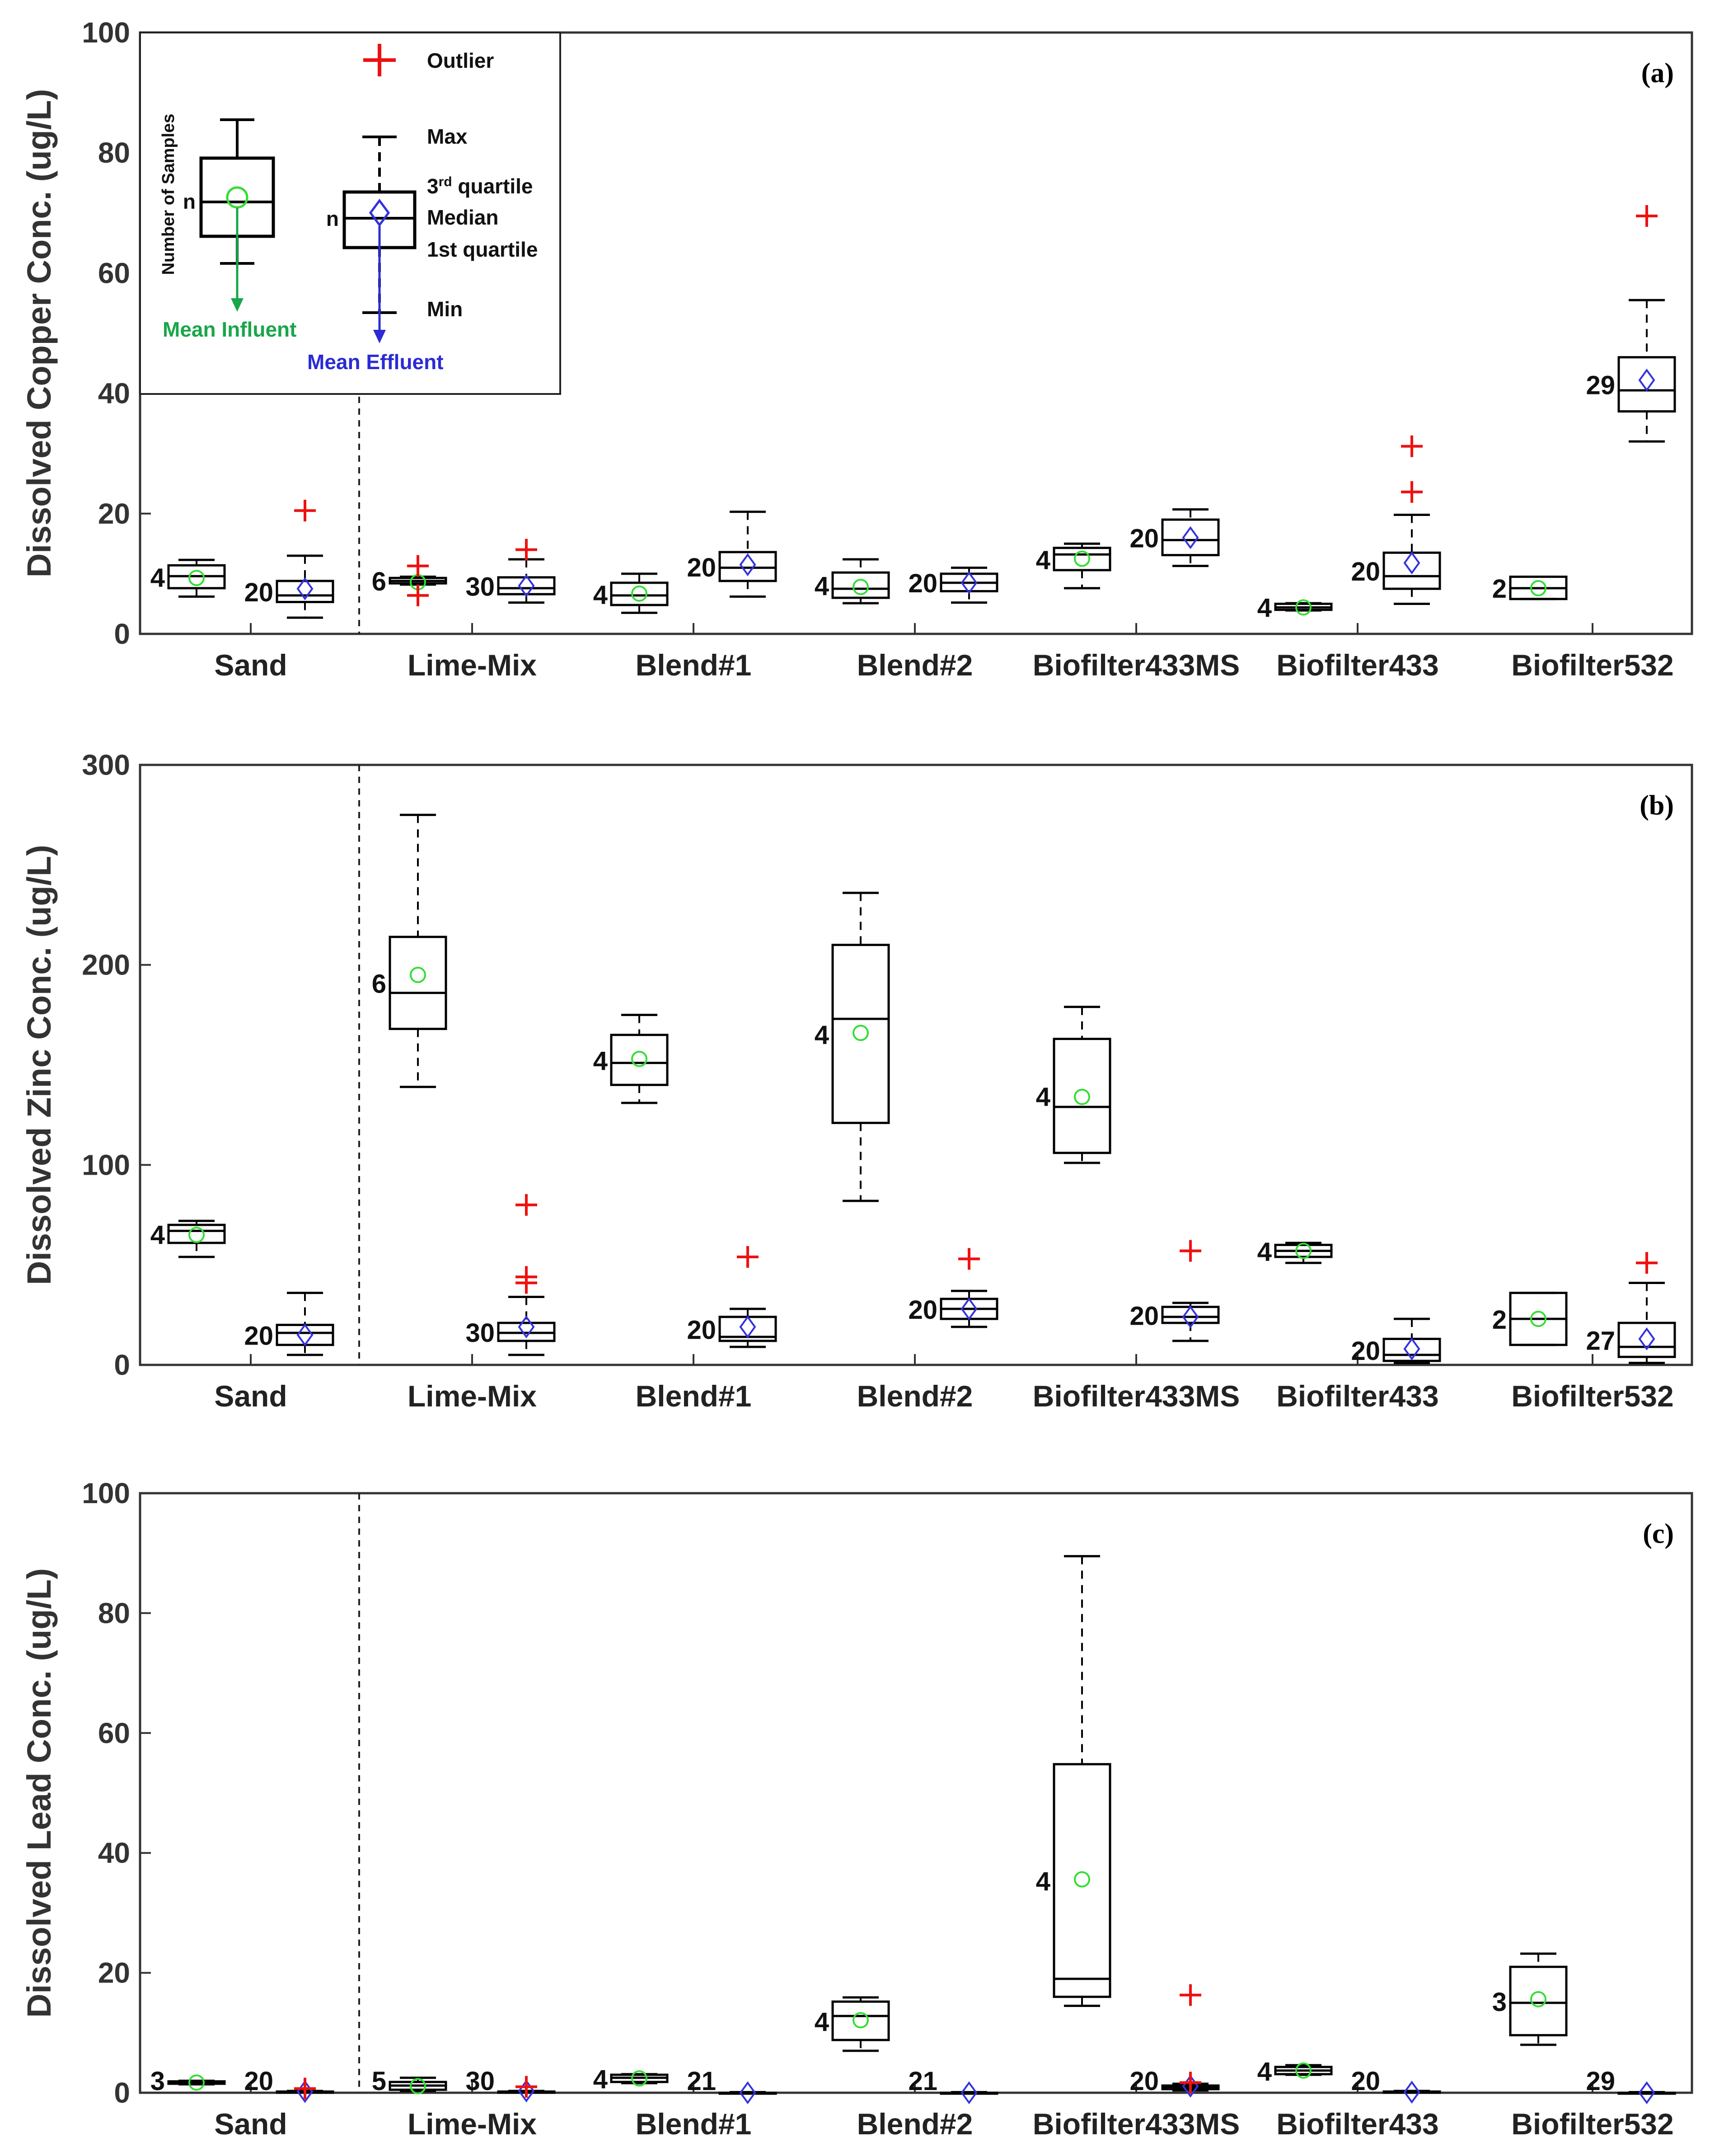  What do you see at coordinates (106, 765) in the screenshot?
I see `y-tick-label: 300` at bounding box center [106, 765].